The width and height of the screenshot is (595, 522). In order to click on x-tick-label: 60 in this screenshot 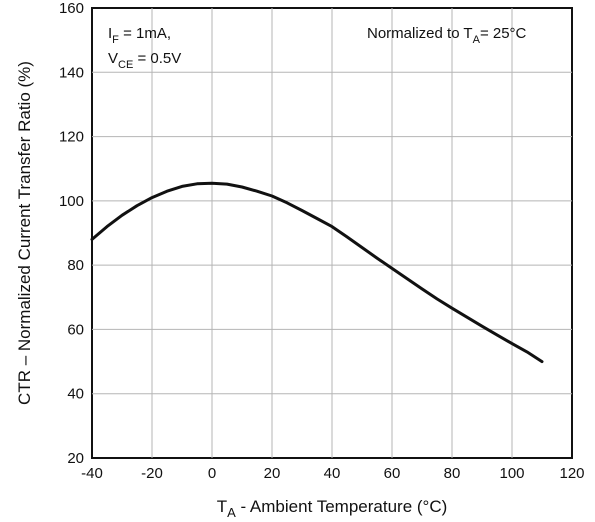, I will do `click(392, 473)`.